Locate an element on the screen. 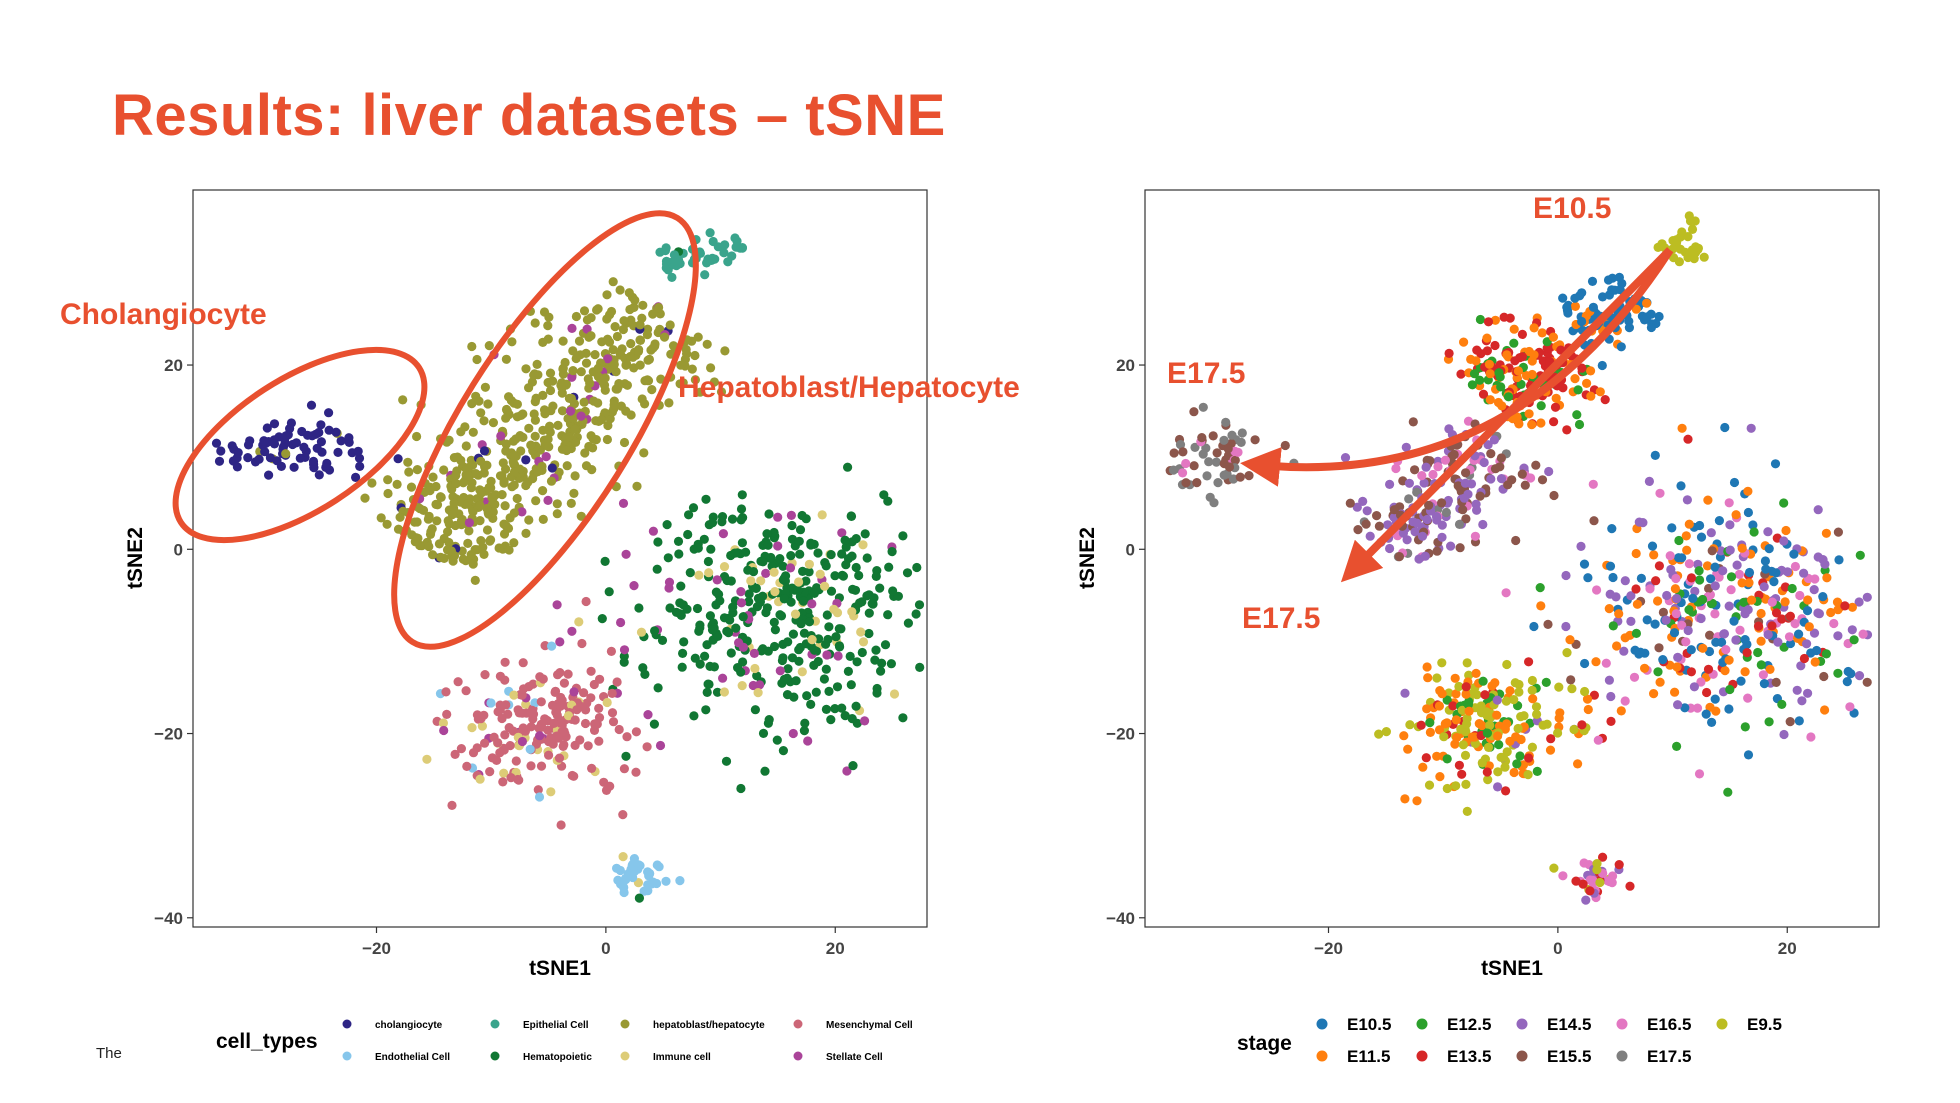 This screenshot has width=1960, height=1103. legend-swatch is located at coordinates (1422, 1056).